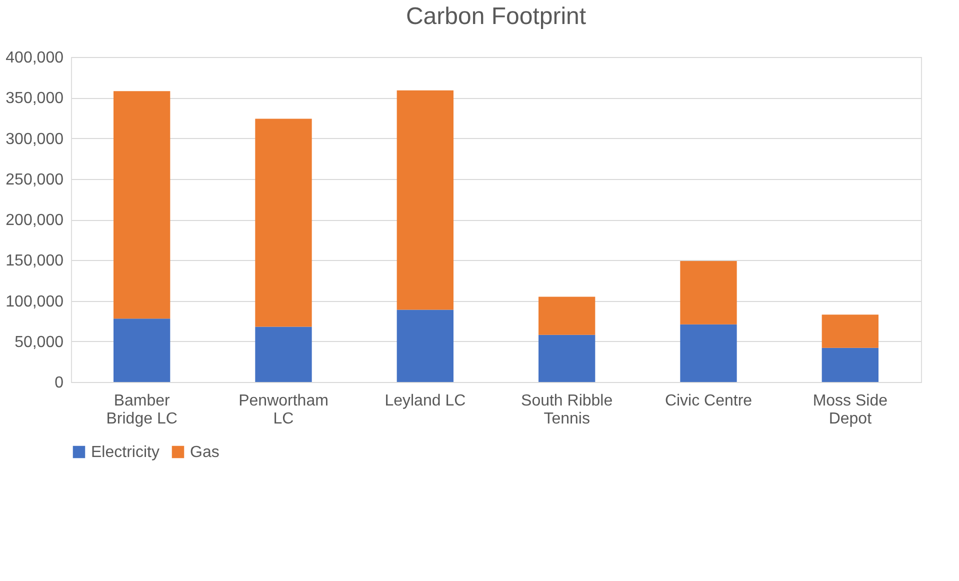  What do you see at coordinates (283, 410) in the screenshot?
I see `x-tick-label: Penwortham LC` at bounding box center [283, 410].